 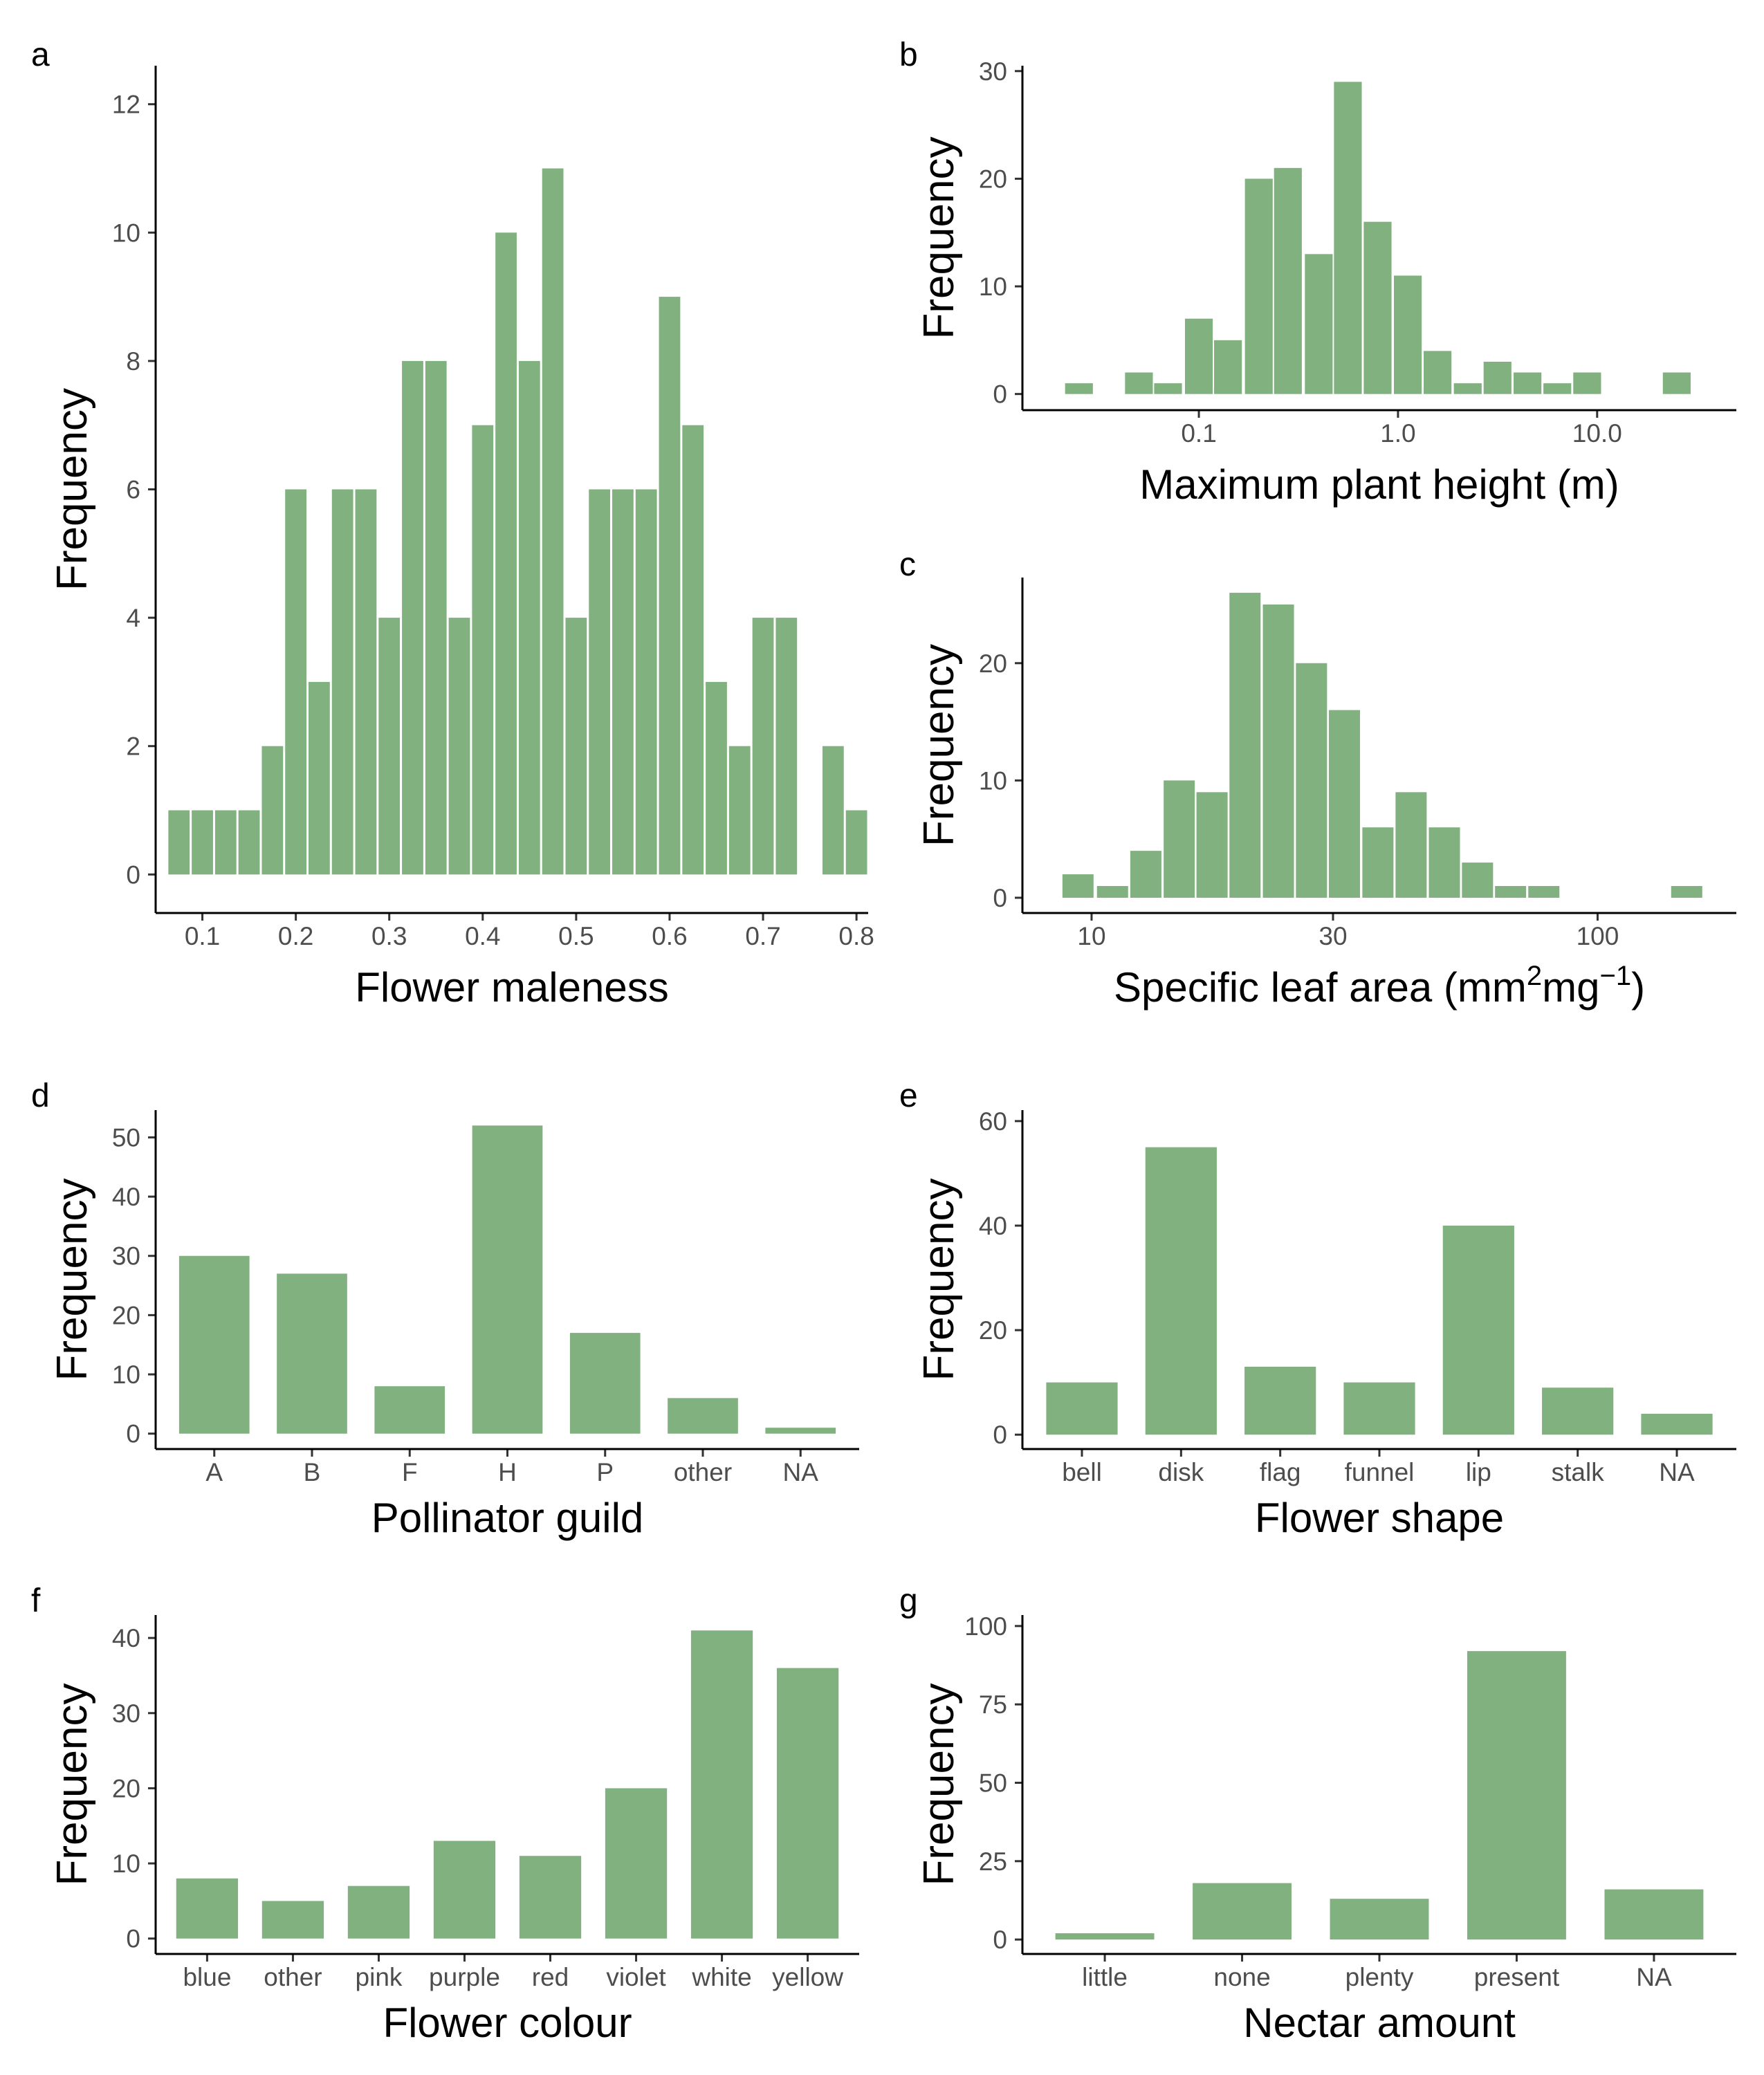 What do you see at coordinates (1578, 1472) in the screenshot?
I see `x-tick-label: stalk` at bounding box center [1578, 1472].